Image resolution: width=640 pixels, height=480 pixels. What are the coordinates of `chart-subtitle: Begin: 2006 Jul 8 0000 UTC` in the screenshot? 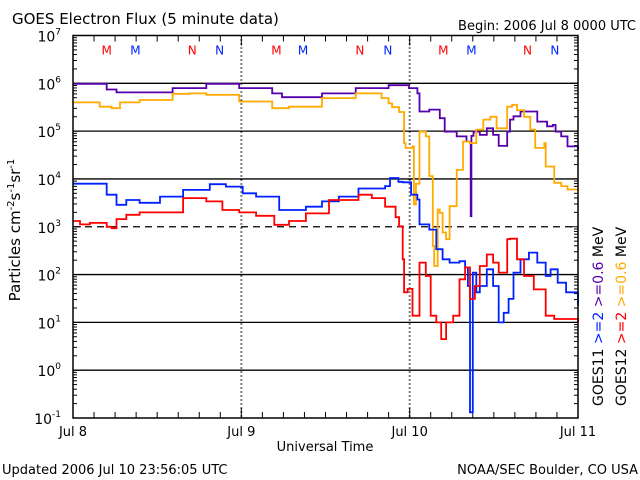 It's located at (547, 26).